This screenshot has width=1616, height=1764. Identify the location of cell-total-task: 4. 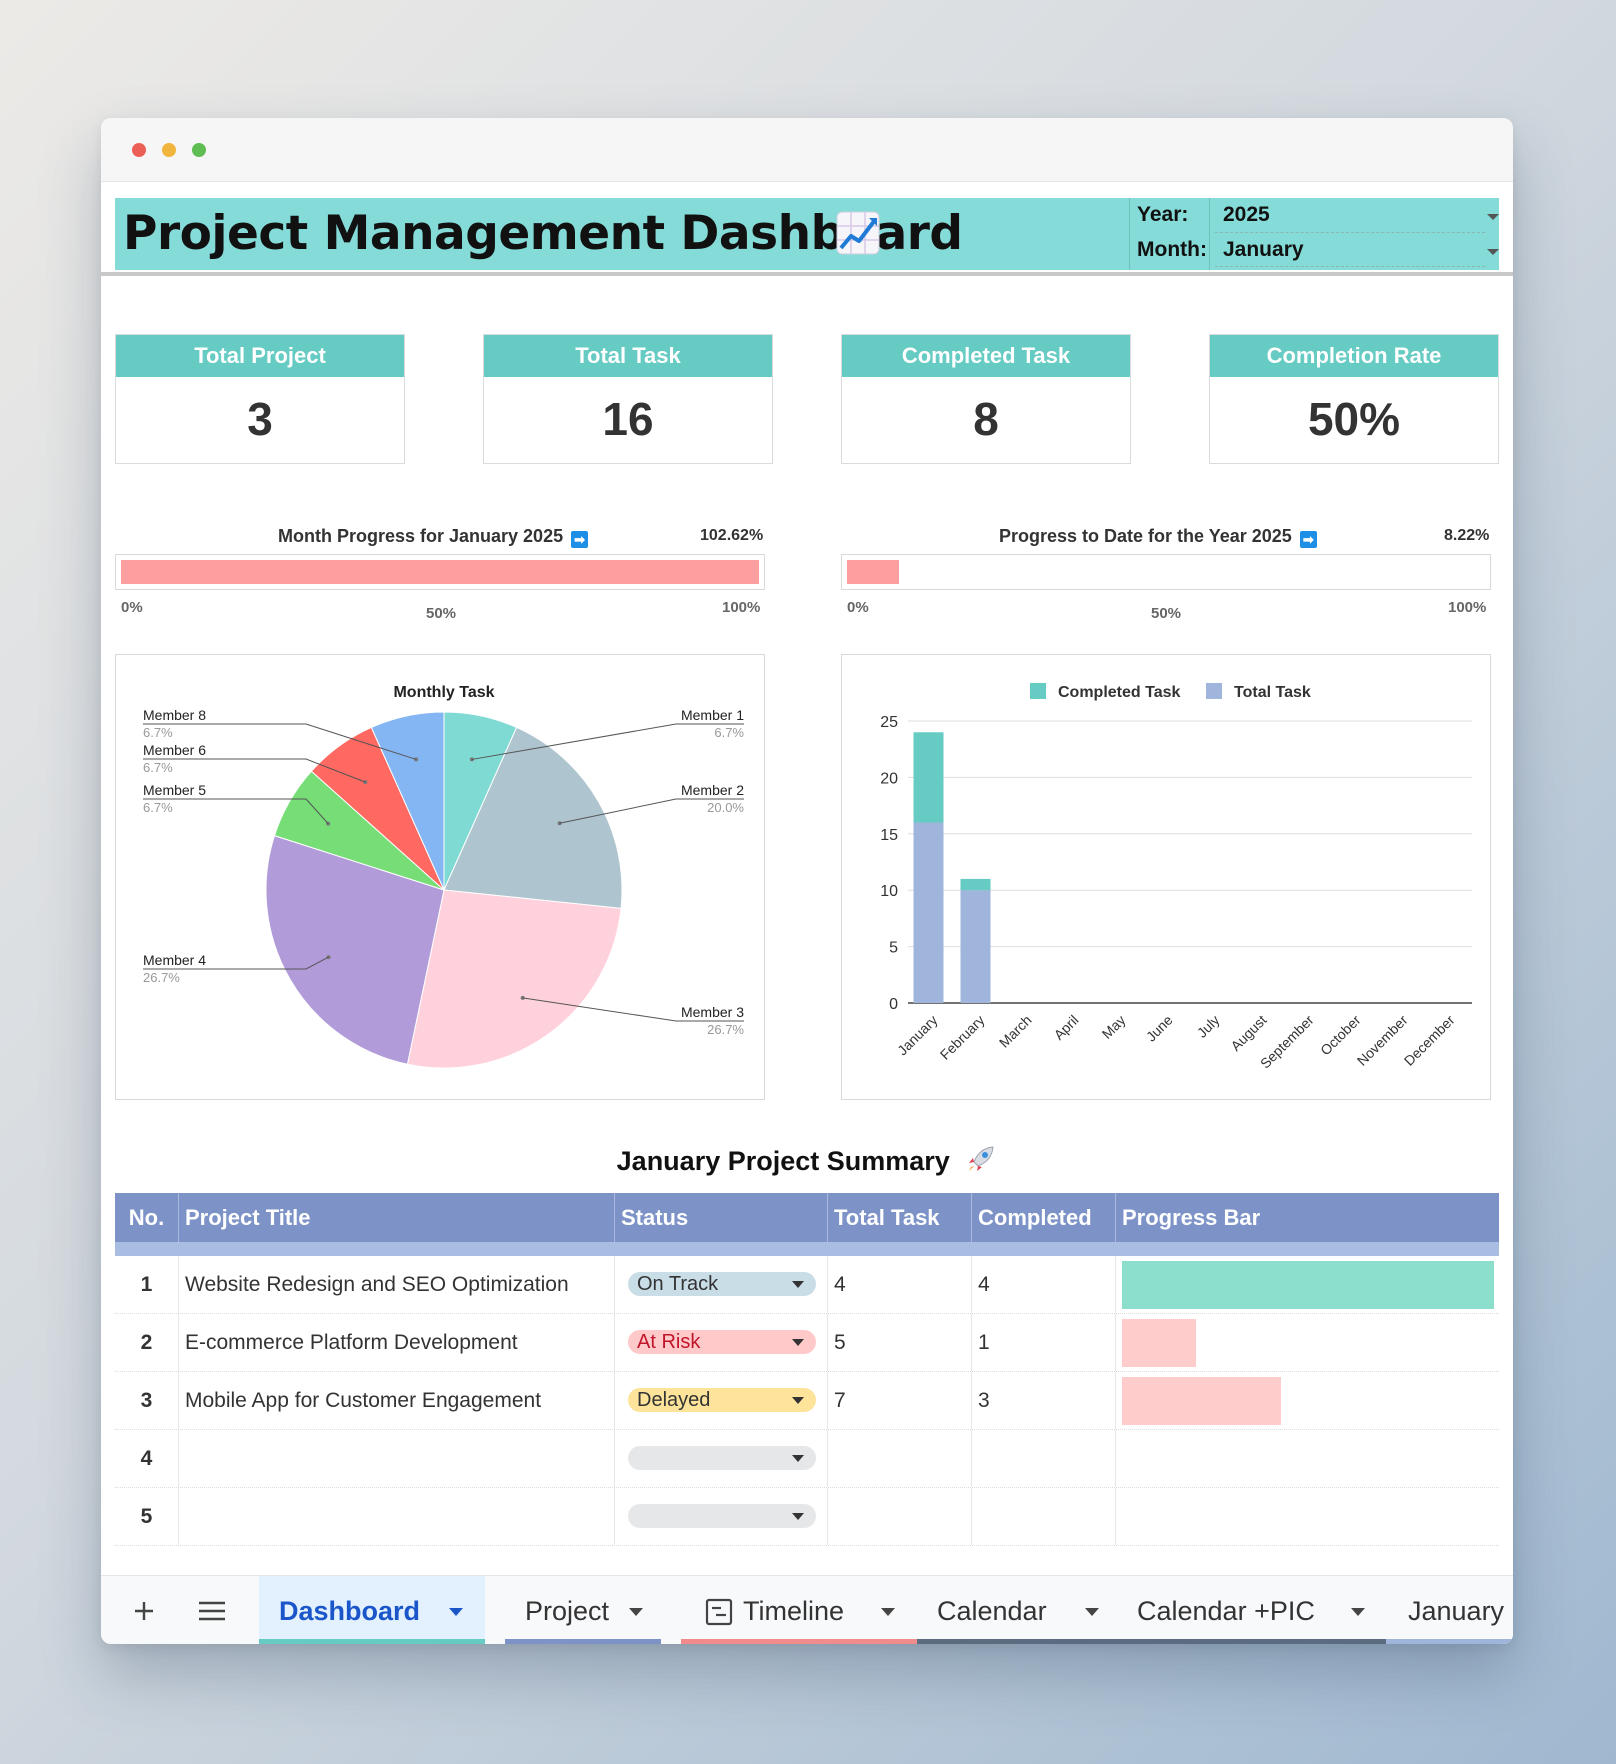
(900, 1284).